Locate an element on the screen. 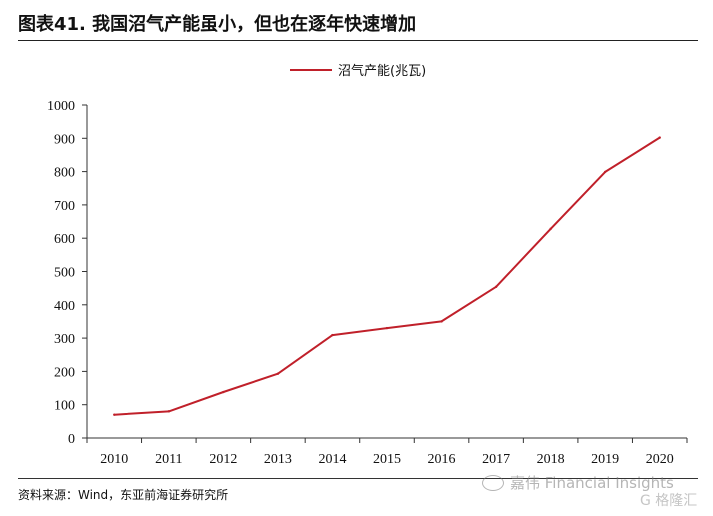 This screenshot has height=516, width=713. x-tick-label: 2016 is located at coordinates (442, 459).